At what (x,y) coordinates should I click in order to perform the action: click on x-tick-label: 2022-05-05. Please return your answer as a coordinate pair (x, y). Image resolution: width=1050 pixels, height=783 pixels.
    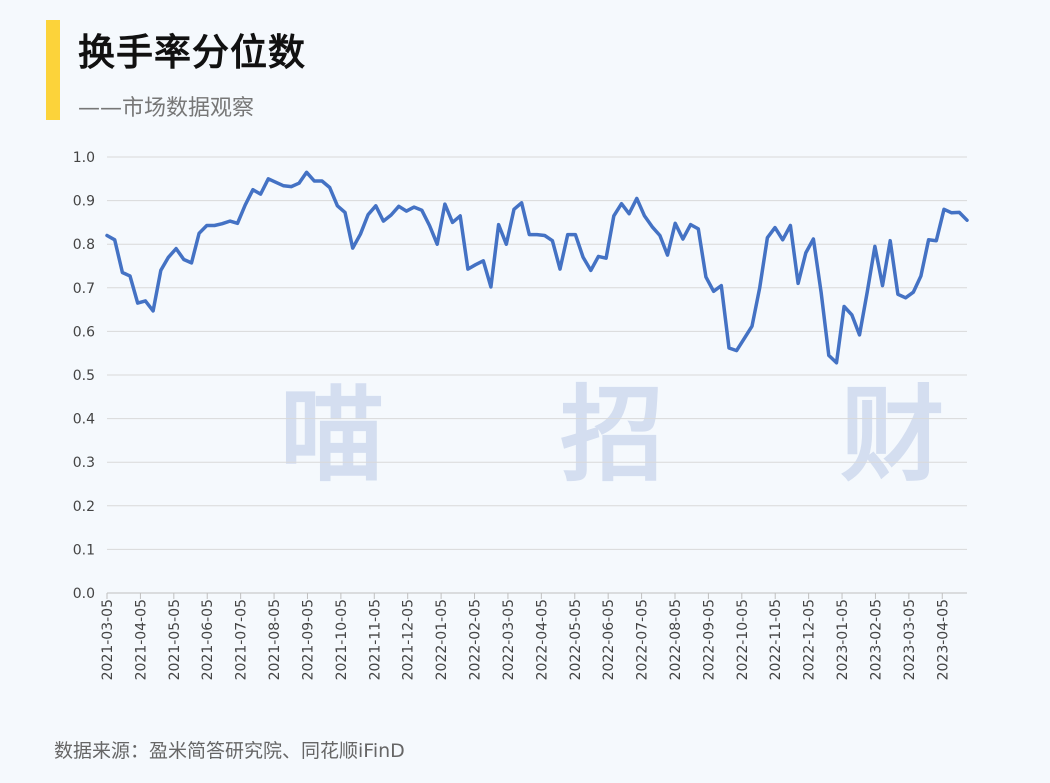
    Looking at the image, I should click on (576, 639).